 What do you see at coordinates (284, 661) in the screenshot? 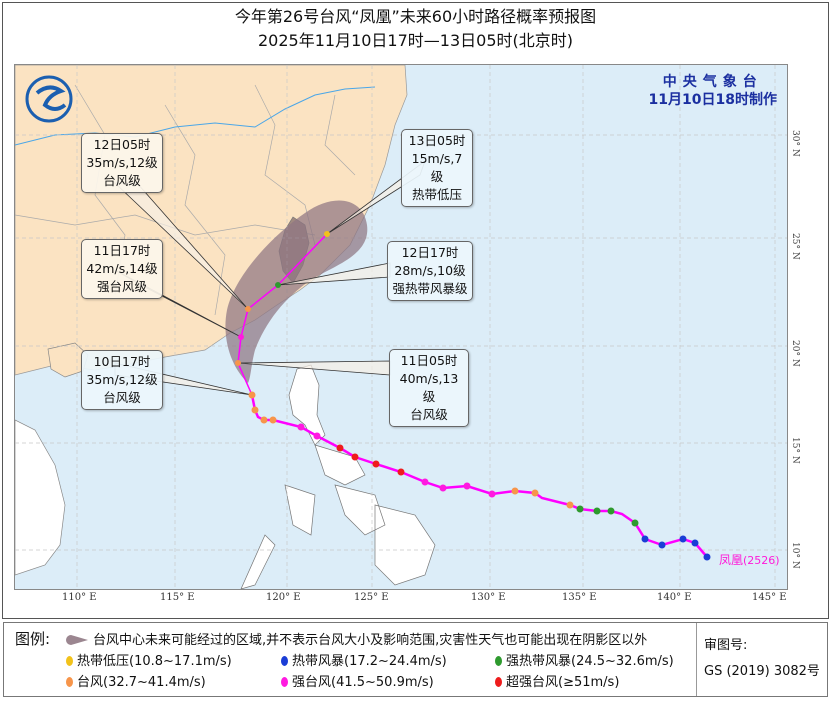
I see `tropical-storm-icon` at bounding box center [284, 661].